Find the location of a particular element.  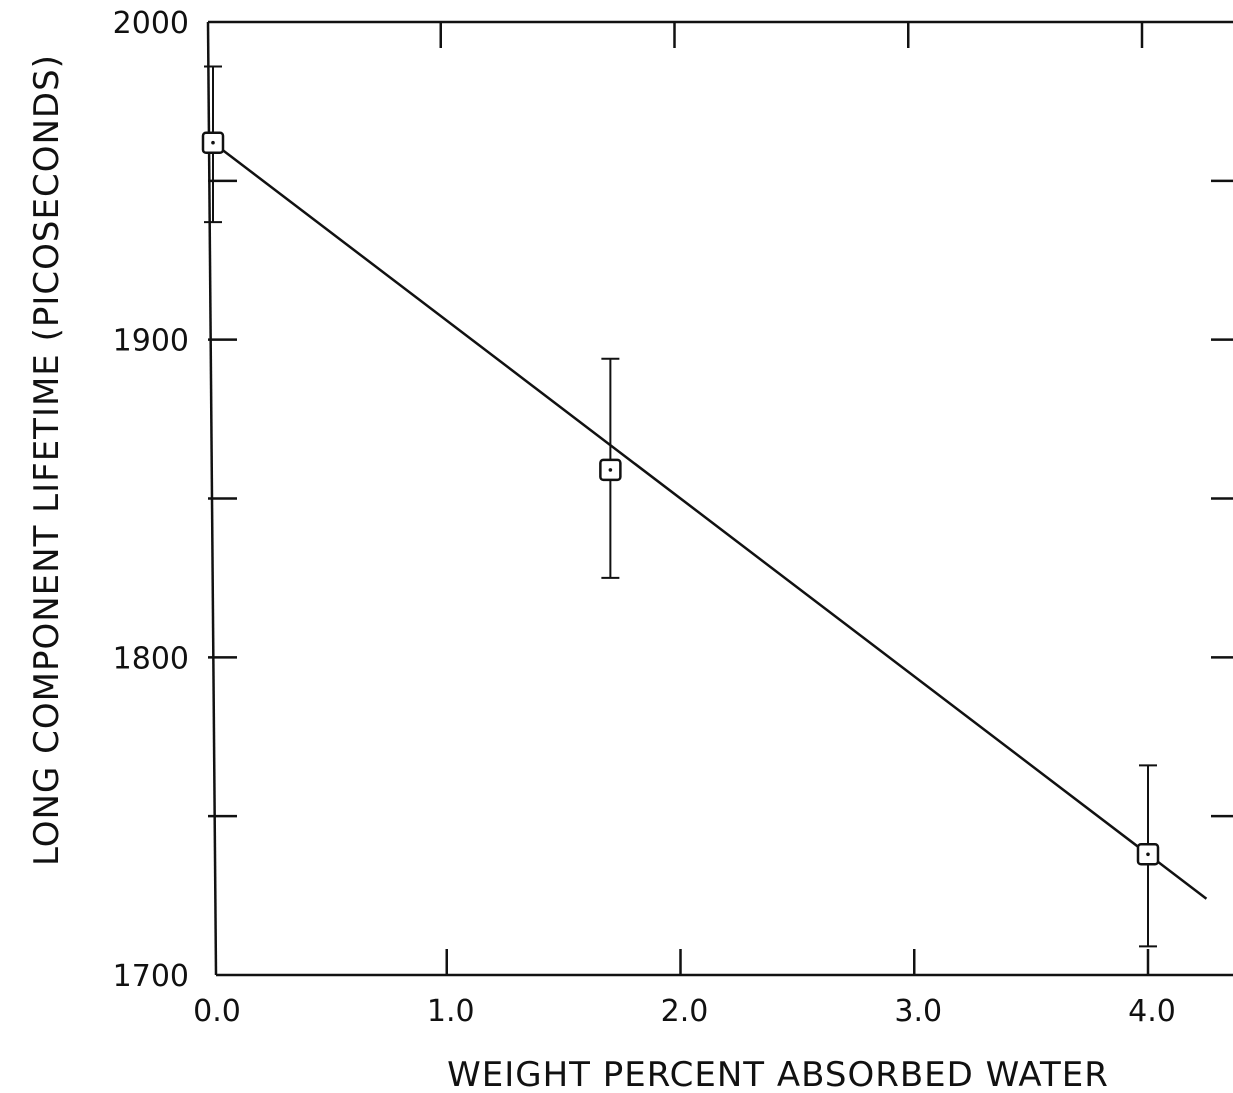

y-tick-label: 2000 is located at coordinates (151, 23).